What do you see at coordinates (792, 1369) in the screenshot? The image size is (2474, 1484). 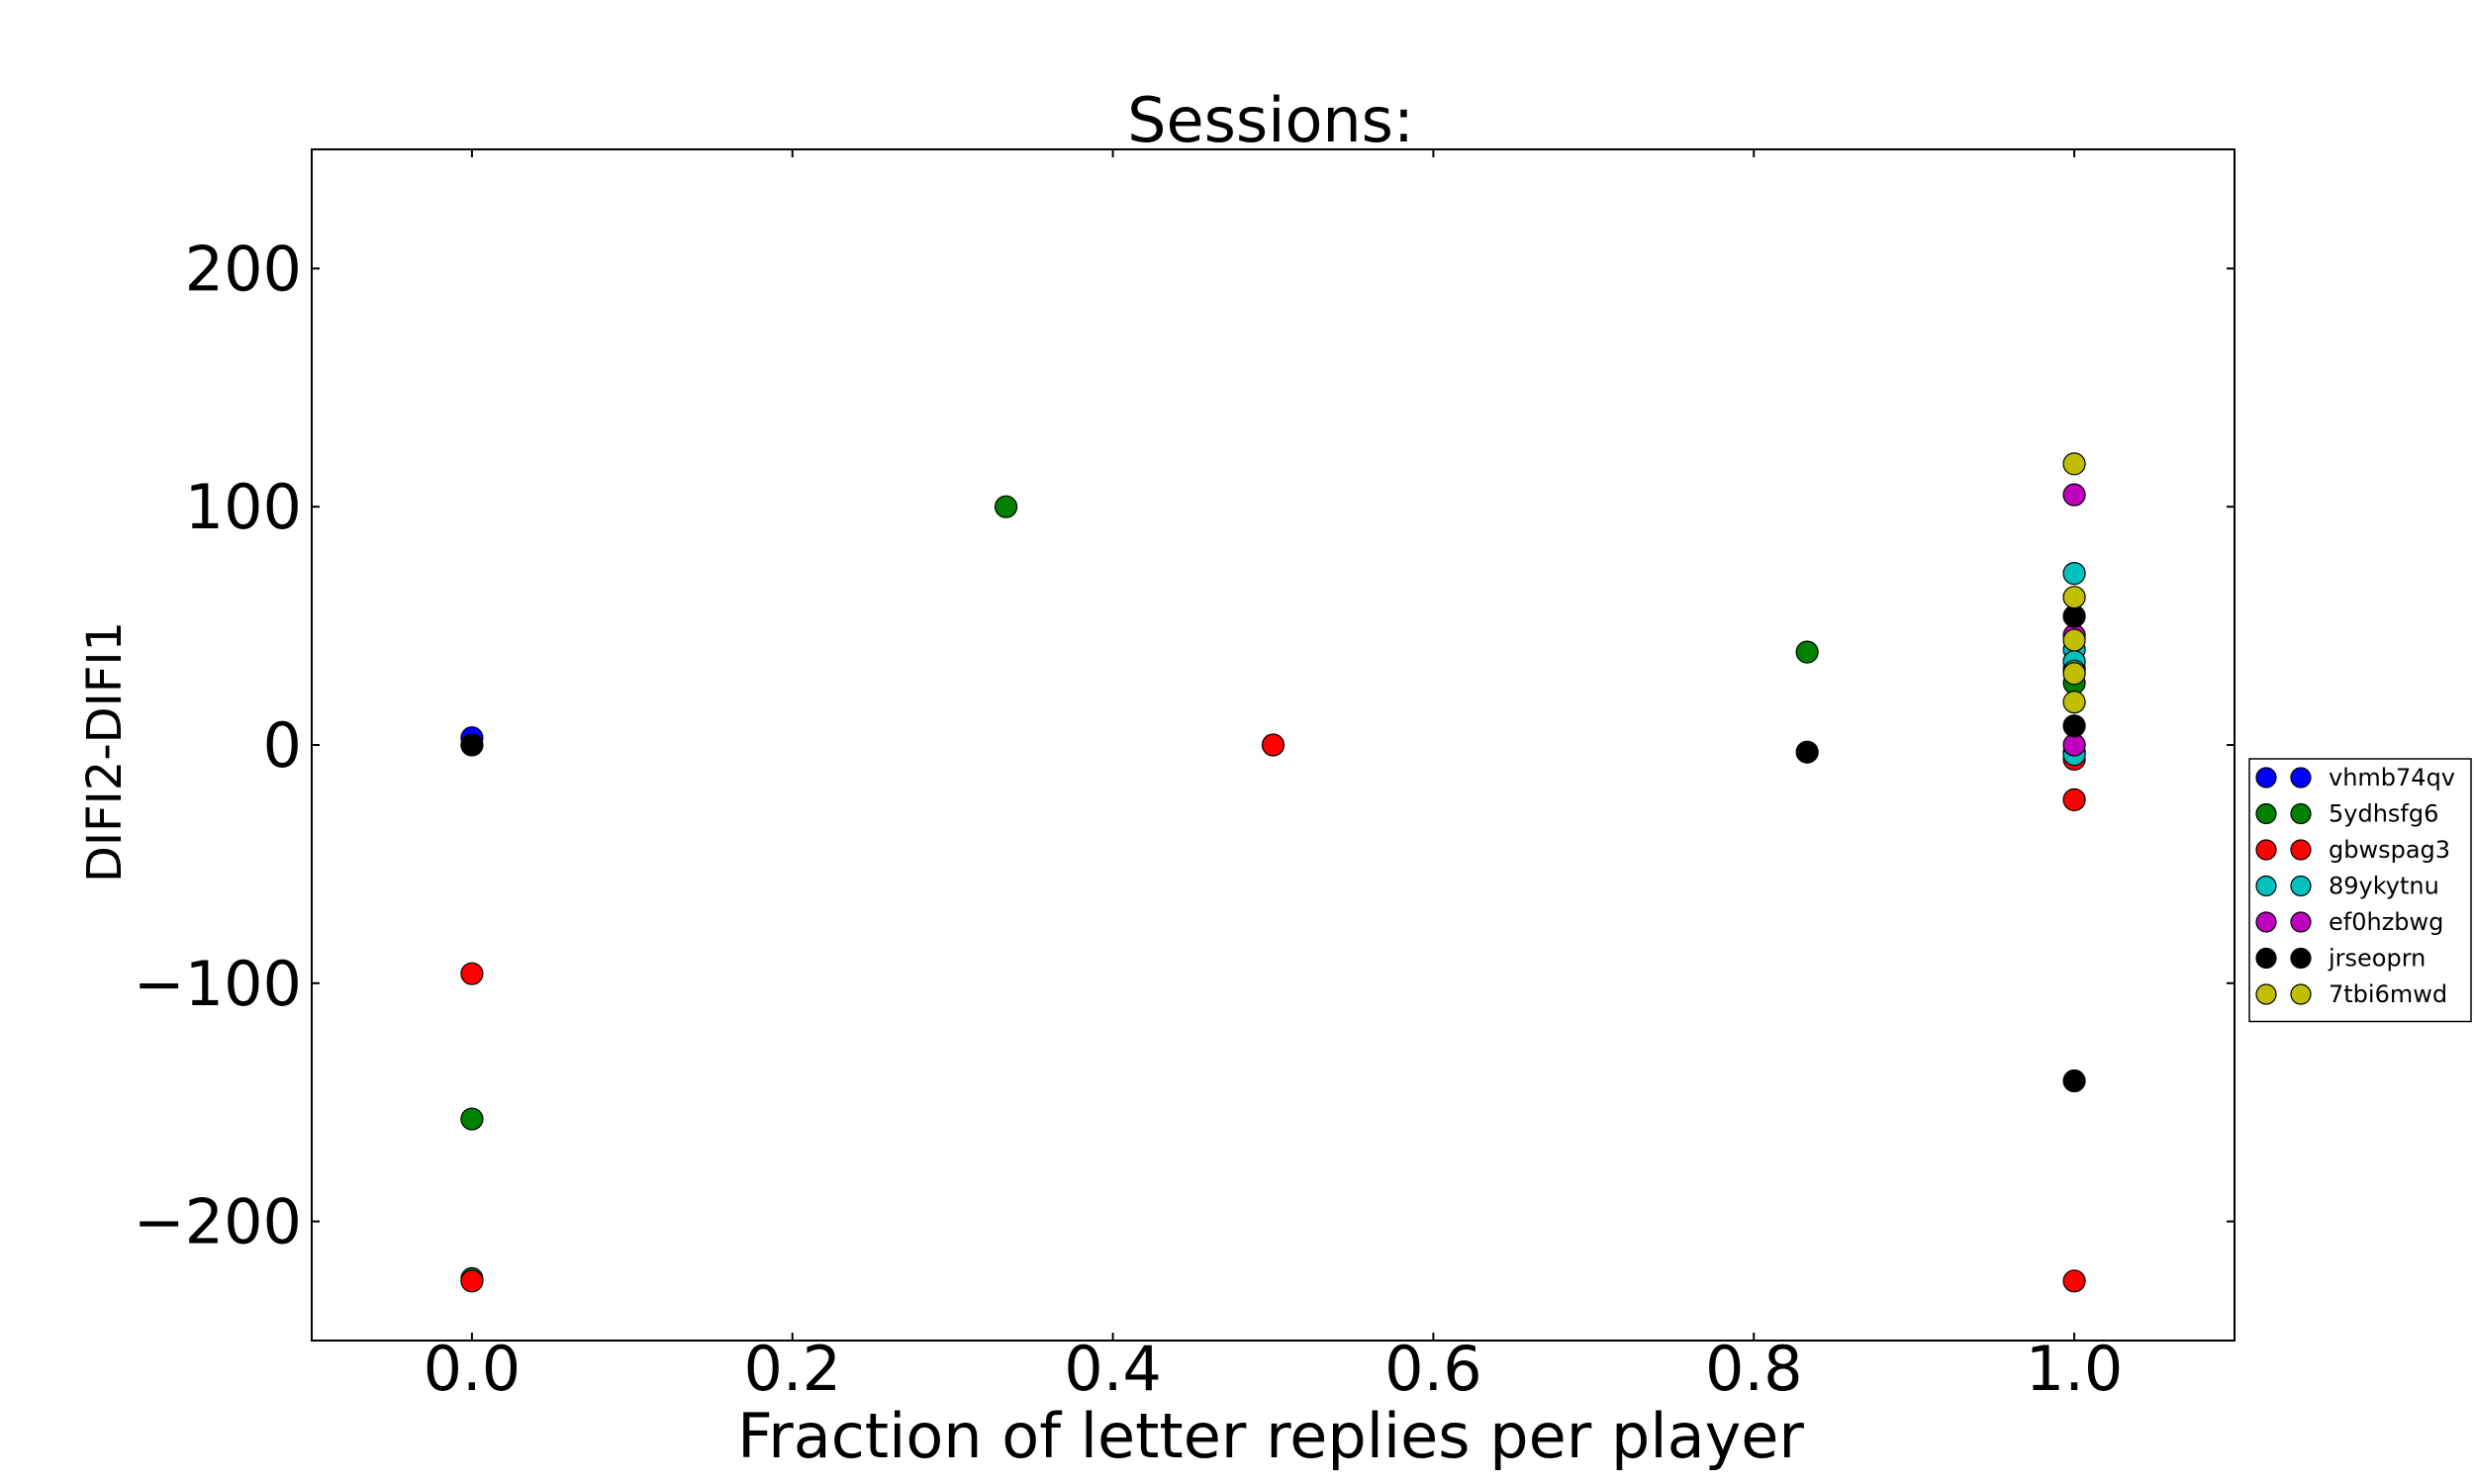 I see `x-tick-label: 0.2` at bounding box center [792, 1369].